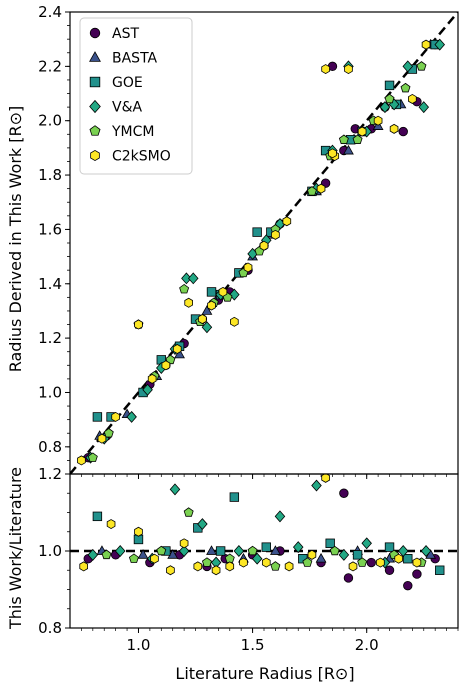 This screenshot has height=688, width=463. Describe the element at coordinates (50, 392) in the screenshot. I see `y-tick-label: 1.0` at that location.